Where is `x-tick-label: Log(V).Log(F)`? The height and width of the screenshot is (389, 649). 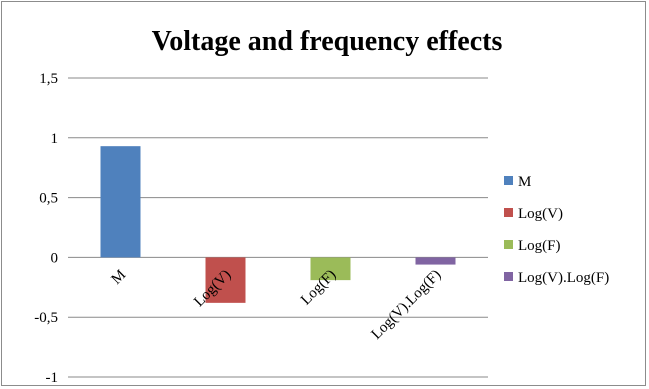
x-tick-label: Log(V).Log(F) is located at coordinates (407, 305).